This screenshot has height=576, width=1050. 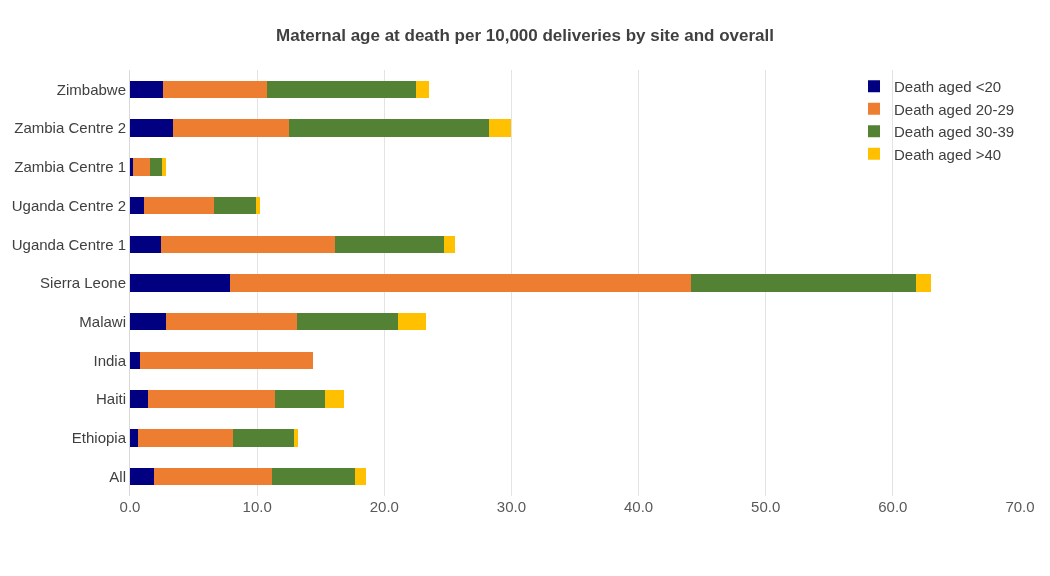 I want to click on y-tick-label: Malawi, so click(x=102, y=321).